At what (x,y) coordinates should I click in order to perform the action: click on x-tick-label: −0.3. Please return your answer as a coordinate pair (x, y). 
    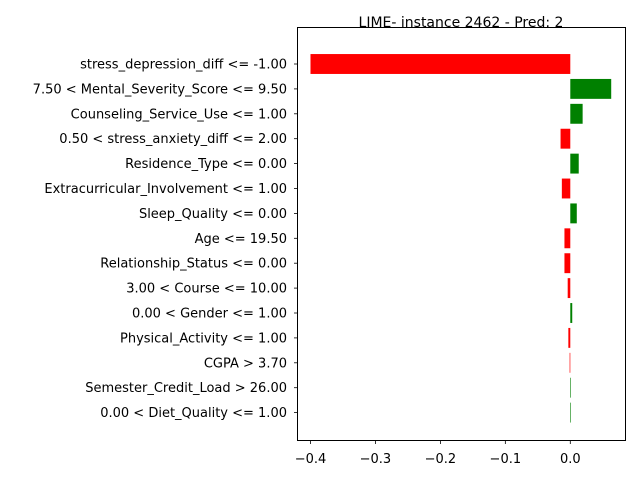
    Looking at the image, I should click on (376, 459).